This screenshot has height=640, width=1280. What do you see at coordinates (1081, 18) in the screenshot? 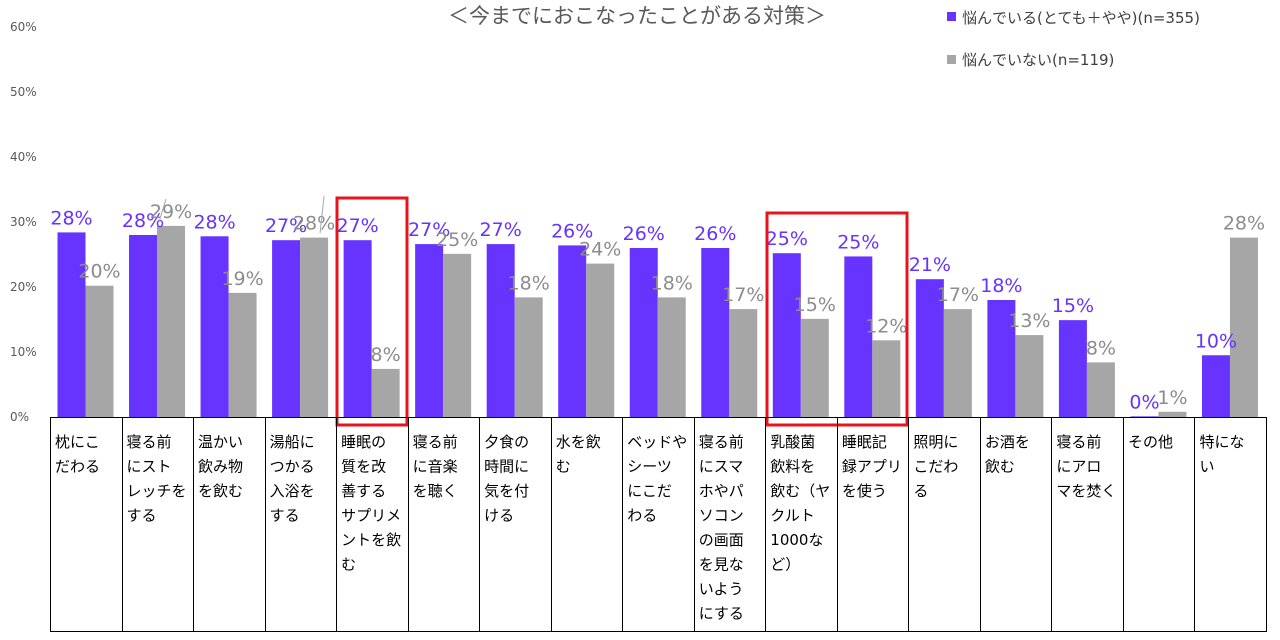
I see `legend-label-worried: 悩んでいる(とても＋やや)(n=355)` at bounding box center [1081, 18].